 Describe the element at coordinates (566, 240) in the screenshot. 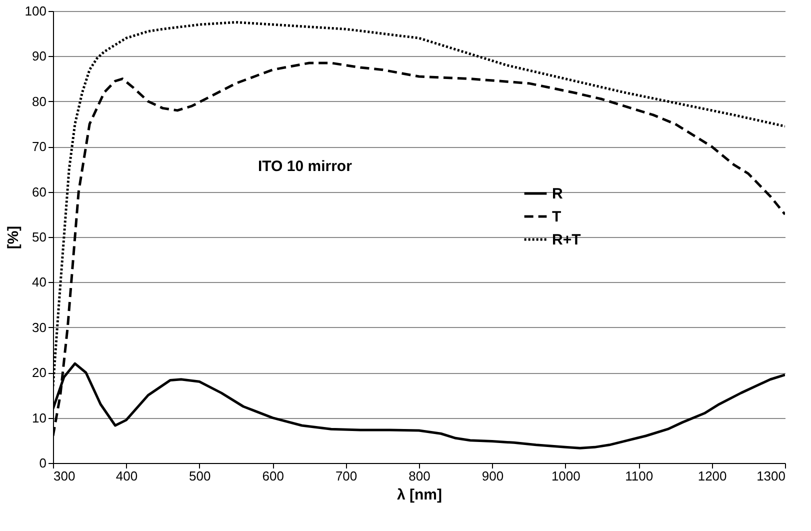

I see `legend-label: R+T` at that location.